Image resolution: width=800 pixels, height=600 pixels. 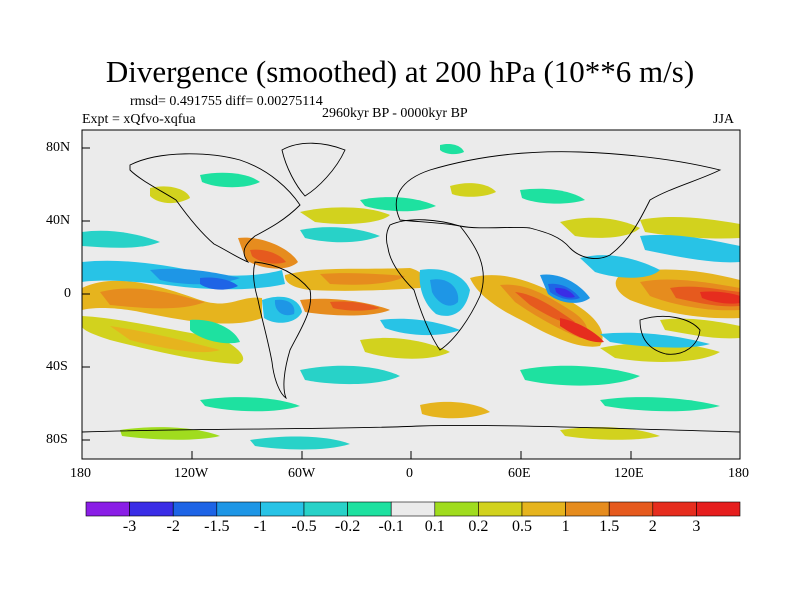 I want to click on colorbar-label: 2, so click(x=652, y=526).